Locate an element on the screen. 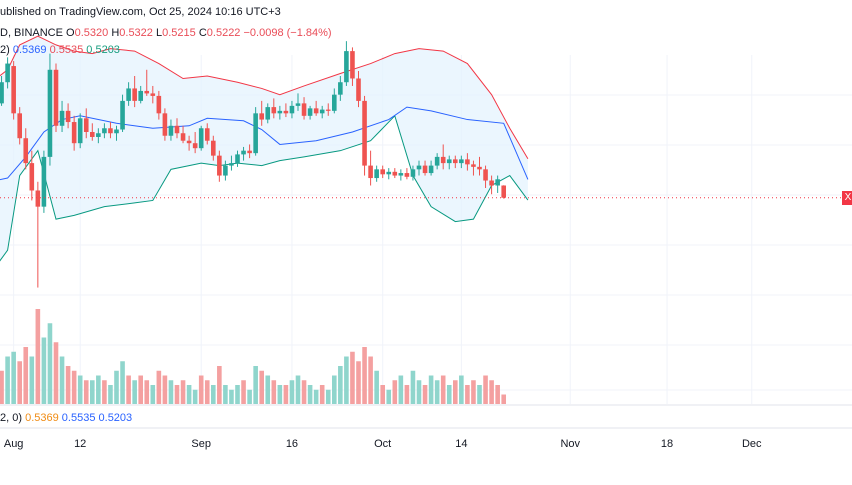  bottom-value-2: 0.5535 is located at coordinates (78, 418).